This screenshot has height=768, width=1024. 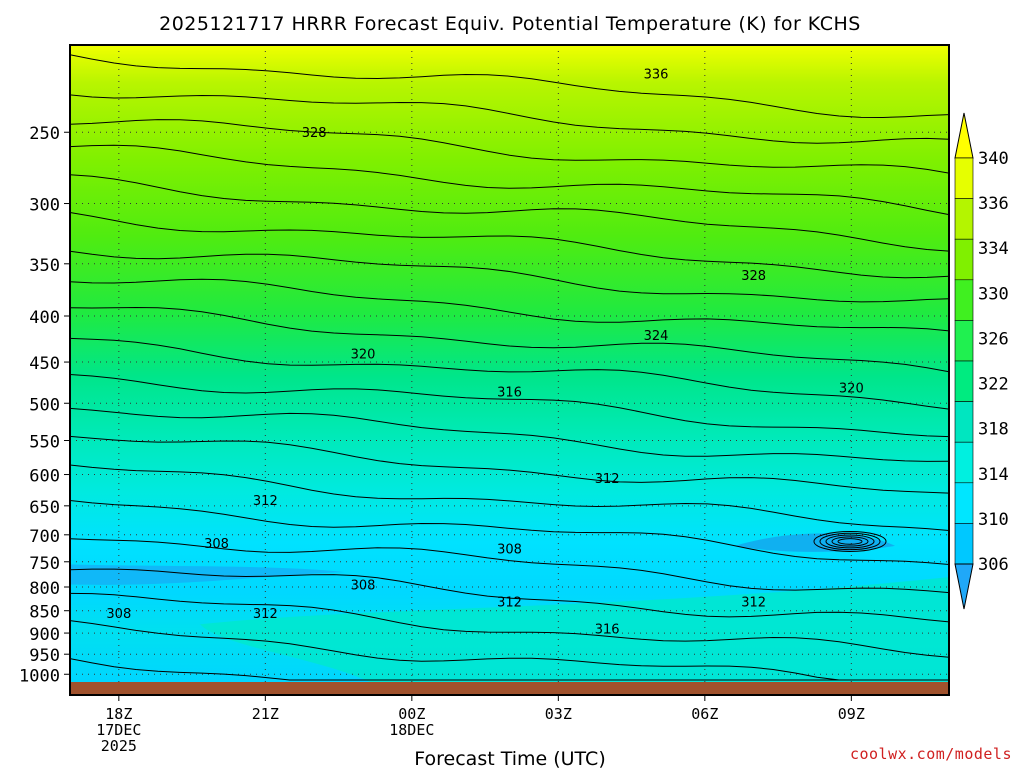 What do you see at coordinates (656, 74) in the screenshot?
I see `contour-label: 336` at bounding box center [656, 74].